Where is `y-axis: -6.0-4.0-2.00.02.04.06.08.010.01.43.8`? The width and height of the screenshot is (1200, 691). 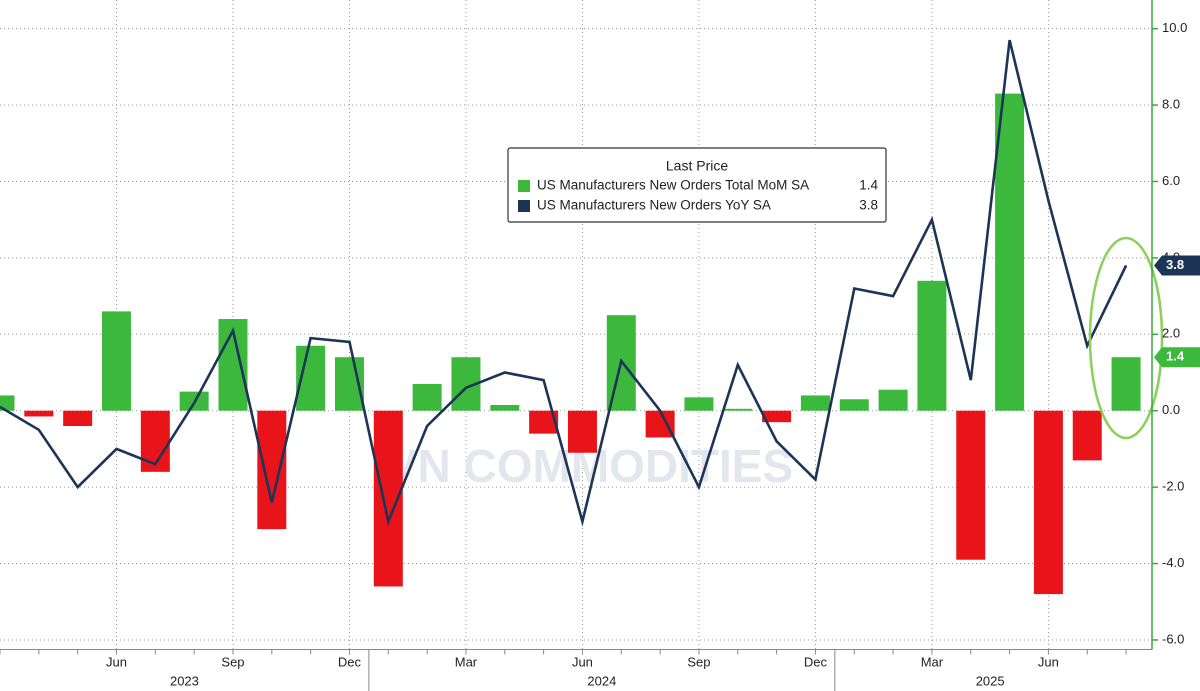 y-axis: -6.0-4.0-2.00.02.04.06.08.010.01.43.8 is located at coordinates (1175, 325).